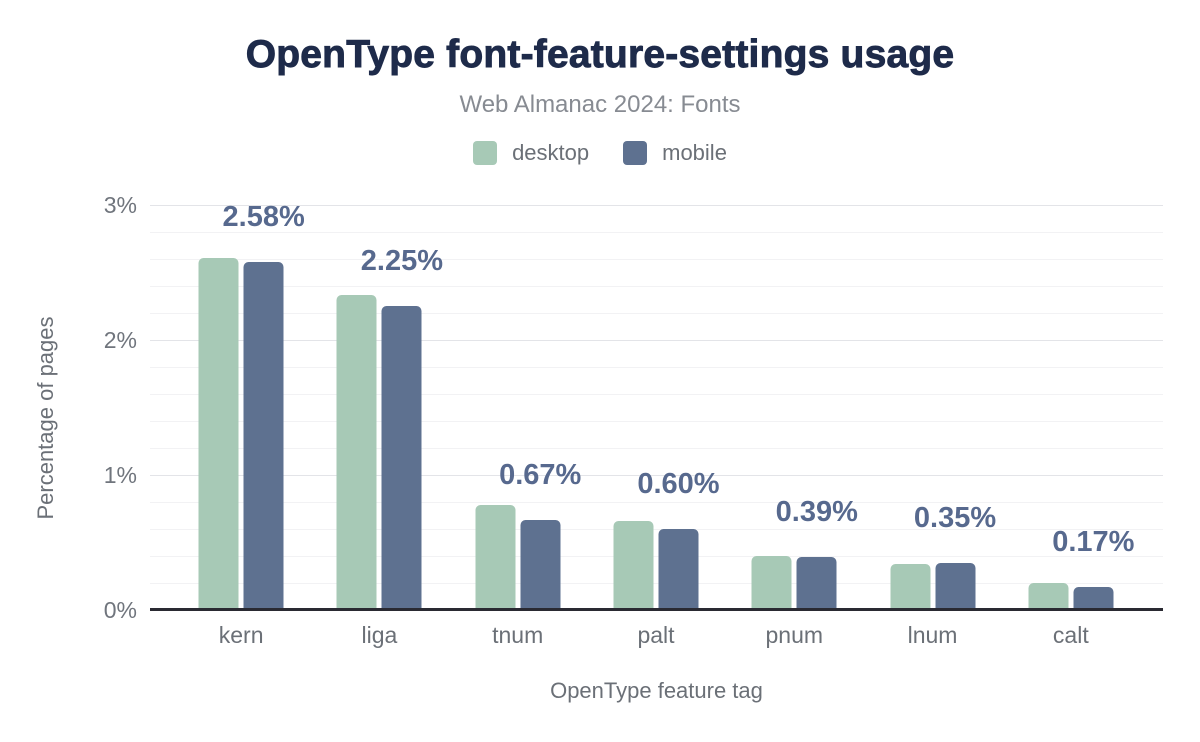  I want to click on bar-mobile-calt, so click(1093, 598).